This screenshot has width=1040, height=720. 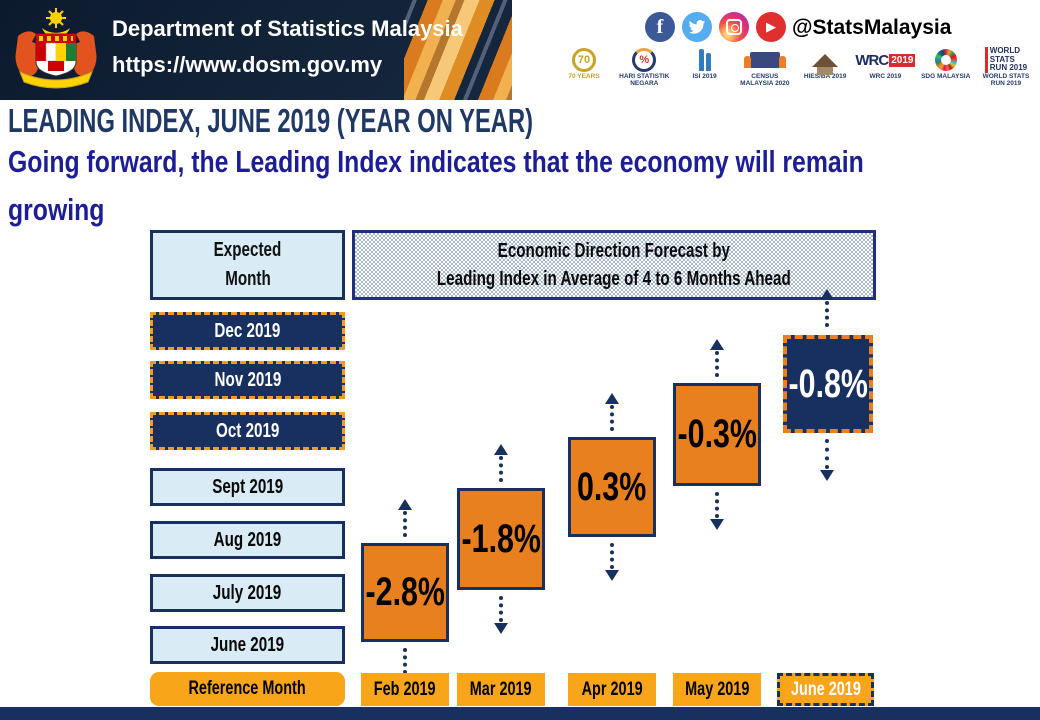 What do you see at coordinates (827, 308) in the screenshot?
I see `up-arrow-june` at bounding box center [827, 308].